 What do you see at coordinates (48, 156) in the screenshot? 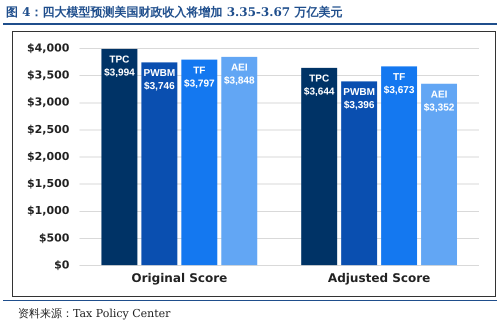
I see `y-tick-label: $2,000` at bounding box center [48, 156].